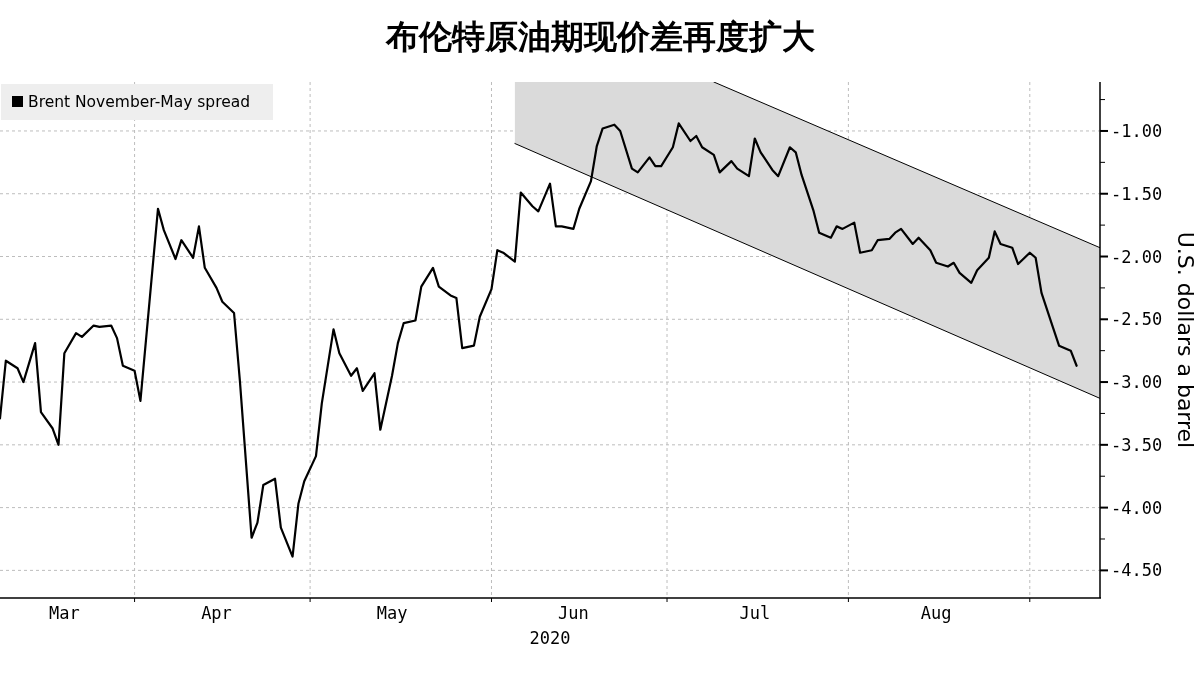 The height and width of the screenshot is (675, 1200). Describe the element at coordinates (1137, 130) in the screenshot. I see `y-tick-label: -1.00` at that location.